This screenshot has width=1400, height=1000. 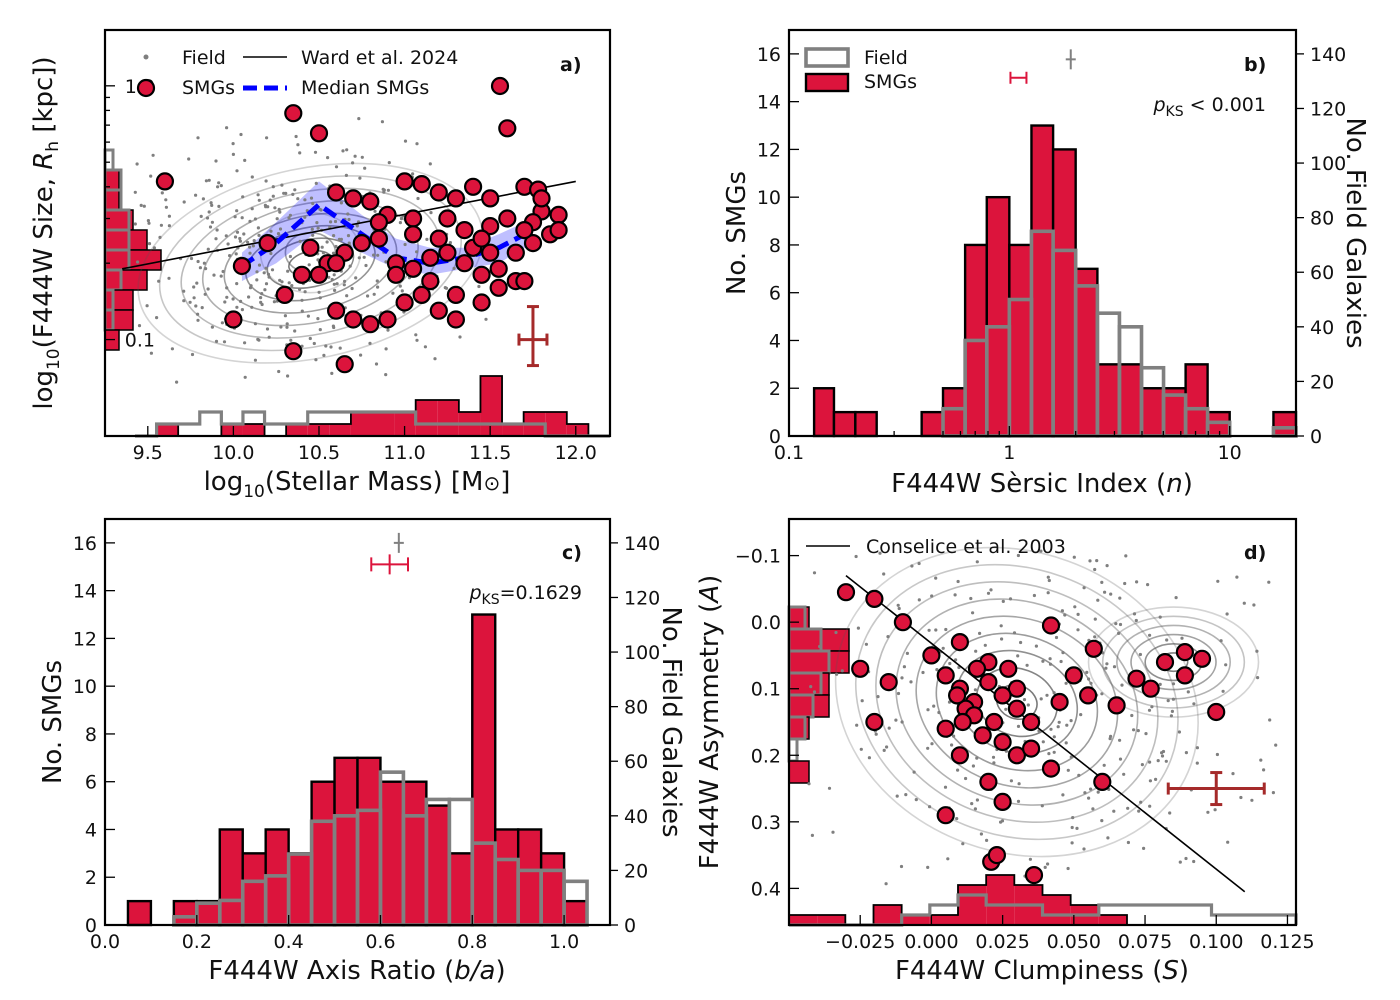 What do you see at coordinates (389, 553) in the screenshot?
I see `panel-c-error-bars` at bounding box center [389, 553].